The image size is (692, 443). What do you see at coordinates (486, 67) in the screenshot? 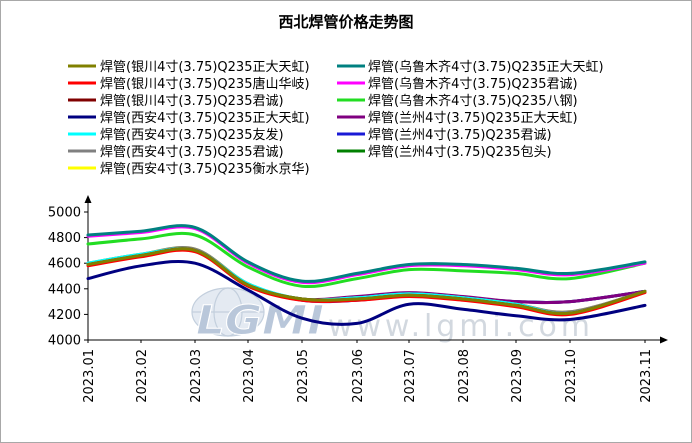
I see `legend-label: 焊管(乌鲁木齐4寸(3.75)Q235正大天虹)` at bounding box center [486, 67].